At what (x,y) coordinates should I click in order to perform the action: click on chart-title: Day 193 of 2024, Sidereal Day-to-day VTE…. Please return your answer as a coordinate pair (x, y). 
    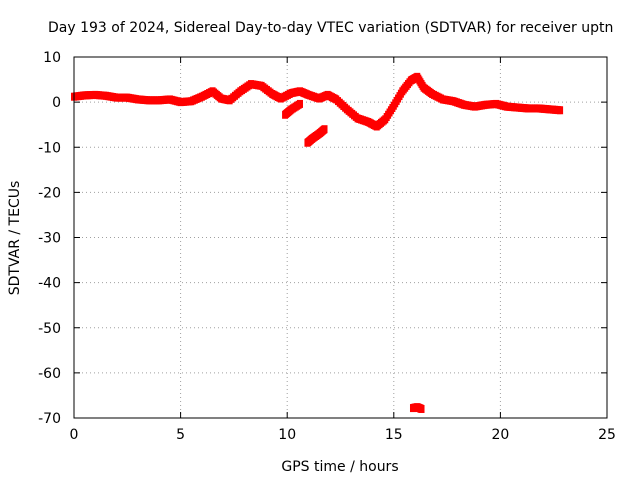
    Looking at the image, I should click on (330, 28).